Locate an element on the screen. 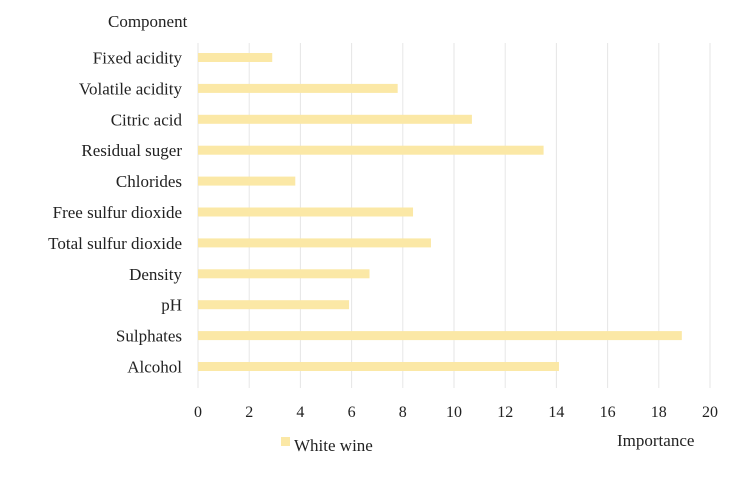 This screenshot has height=485, width=754. category-label: Residual suger is located at coordinates (131, 150).